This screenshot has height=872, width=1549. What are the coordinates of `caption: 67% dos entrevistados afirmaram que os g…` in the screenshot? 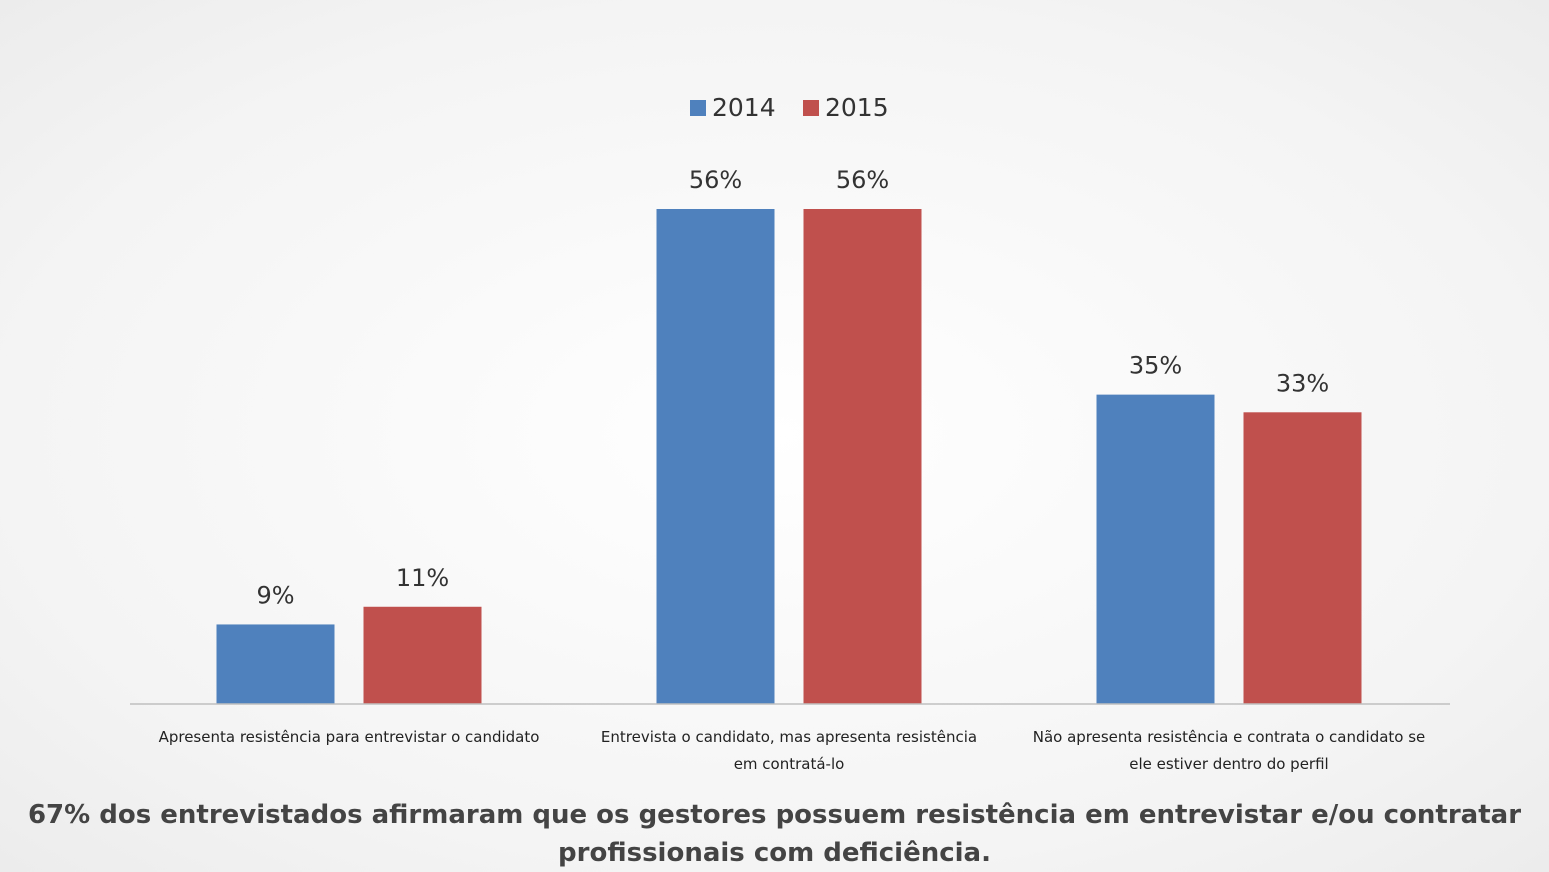 It's located at (774, 834).